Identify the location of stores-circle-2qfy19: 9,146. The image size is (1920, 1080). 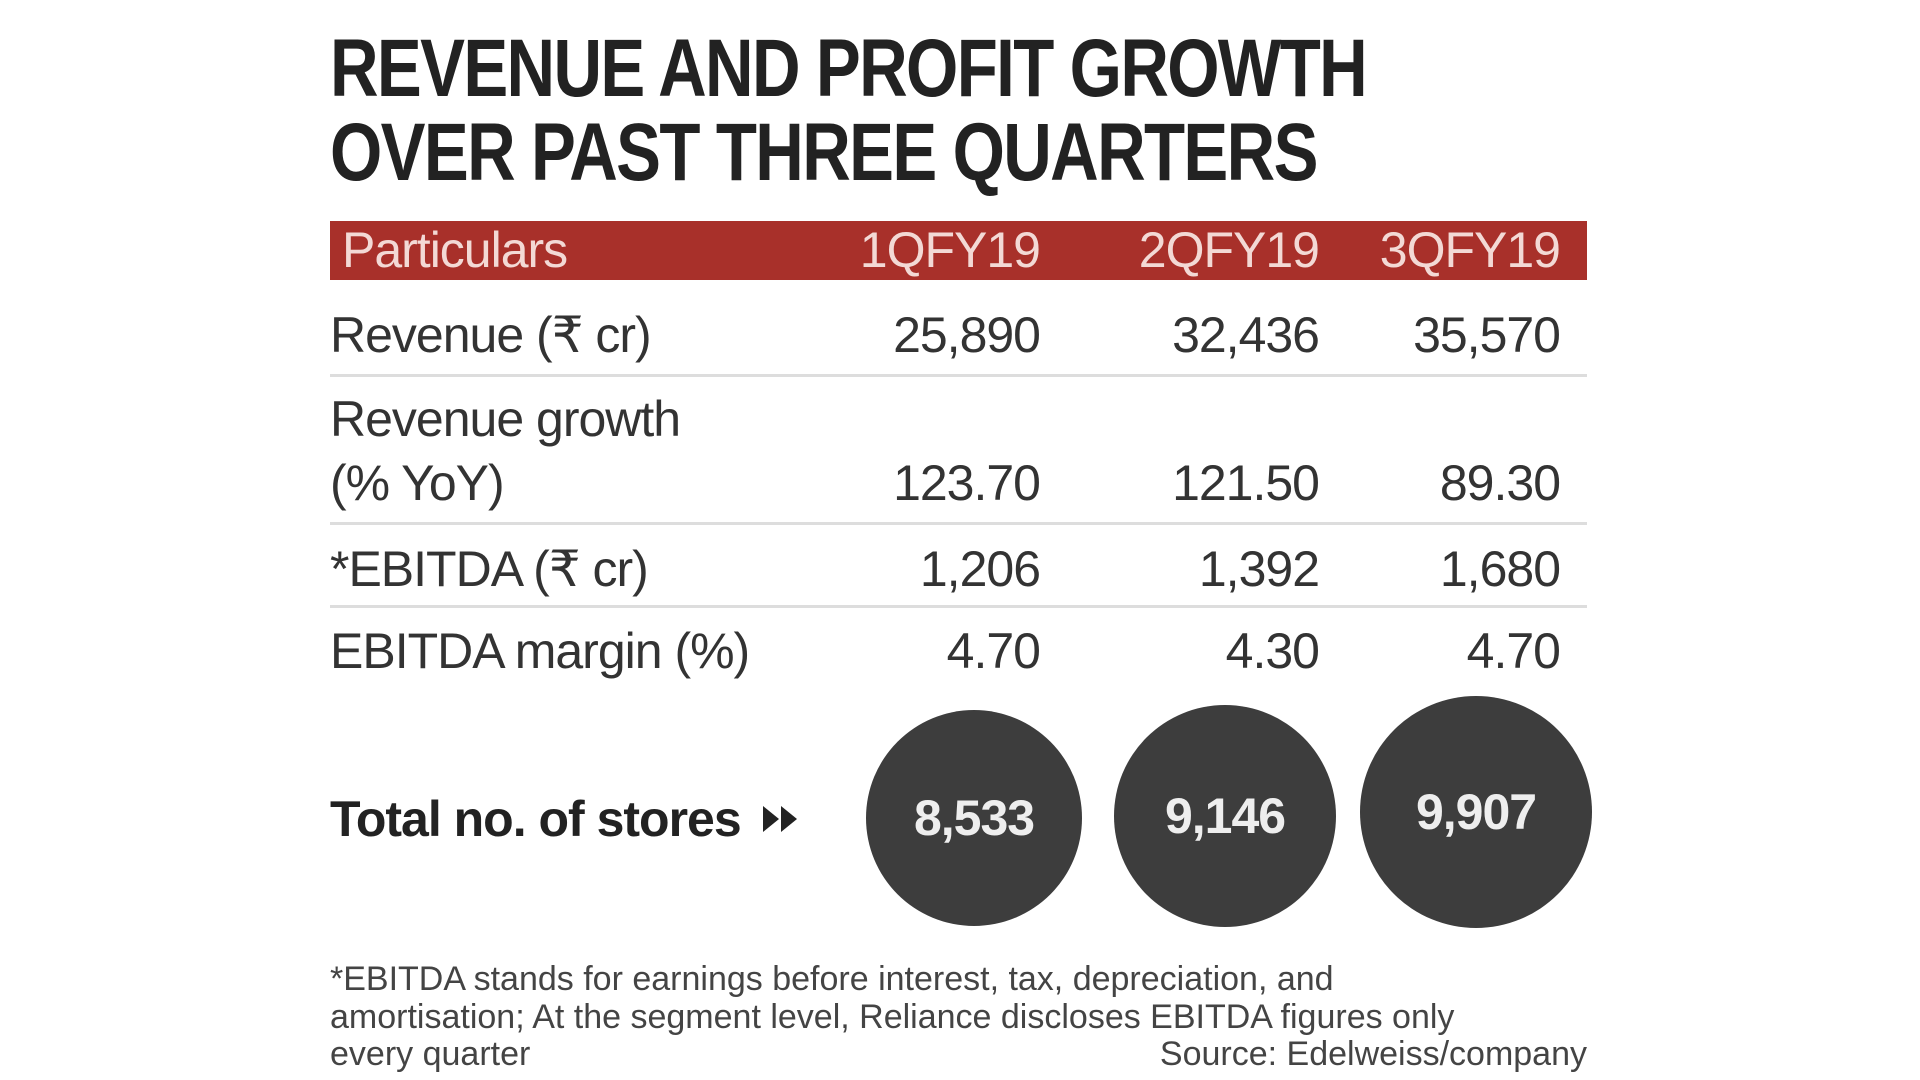
(1225, 816).